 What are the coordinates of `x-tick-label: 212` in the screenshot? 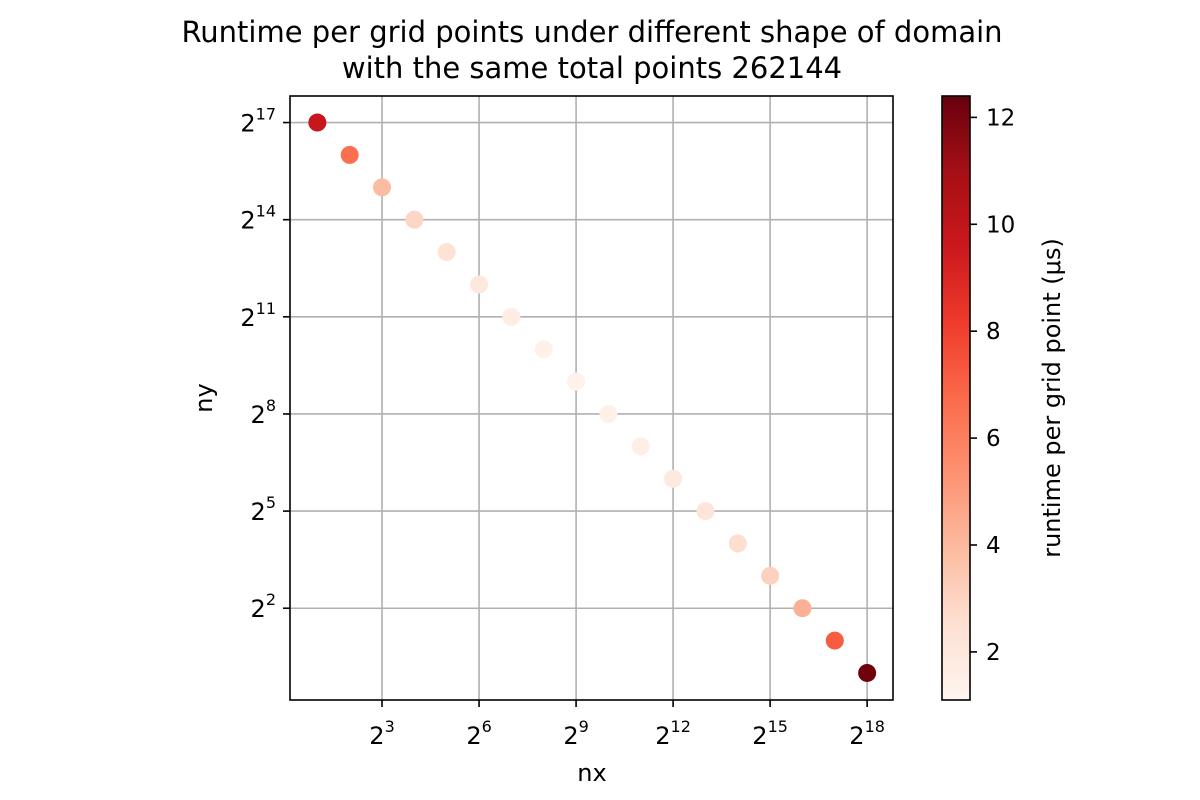 It's located at (673, 733).